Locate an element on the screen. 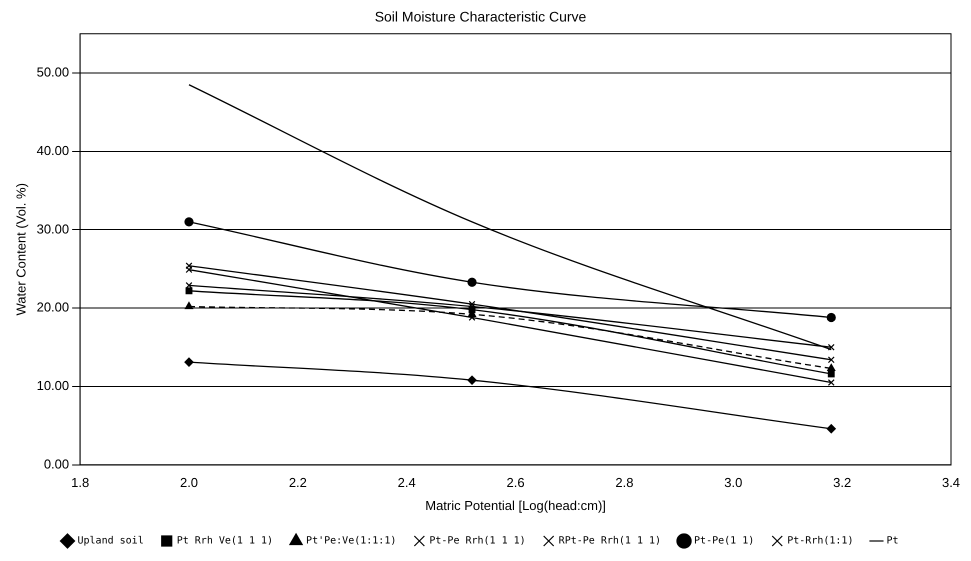 This screenshot has height=561, width=971. x-tick-label: 2.6 is located at coordinates (515, 482).